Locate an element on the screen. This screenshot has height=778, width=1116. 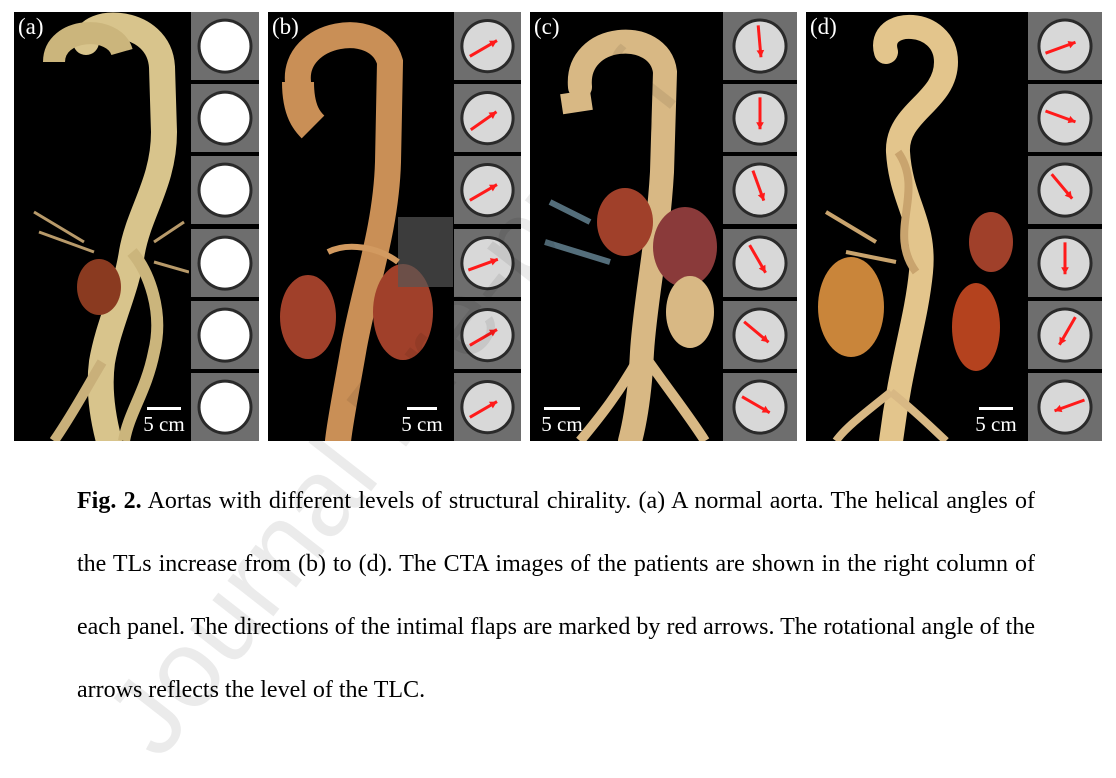
scale-label-d: 5 cm is located at coordinates (996, 424).